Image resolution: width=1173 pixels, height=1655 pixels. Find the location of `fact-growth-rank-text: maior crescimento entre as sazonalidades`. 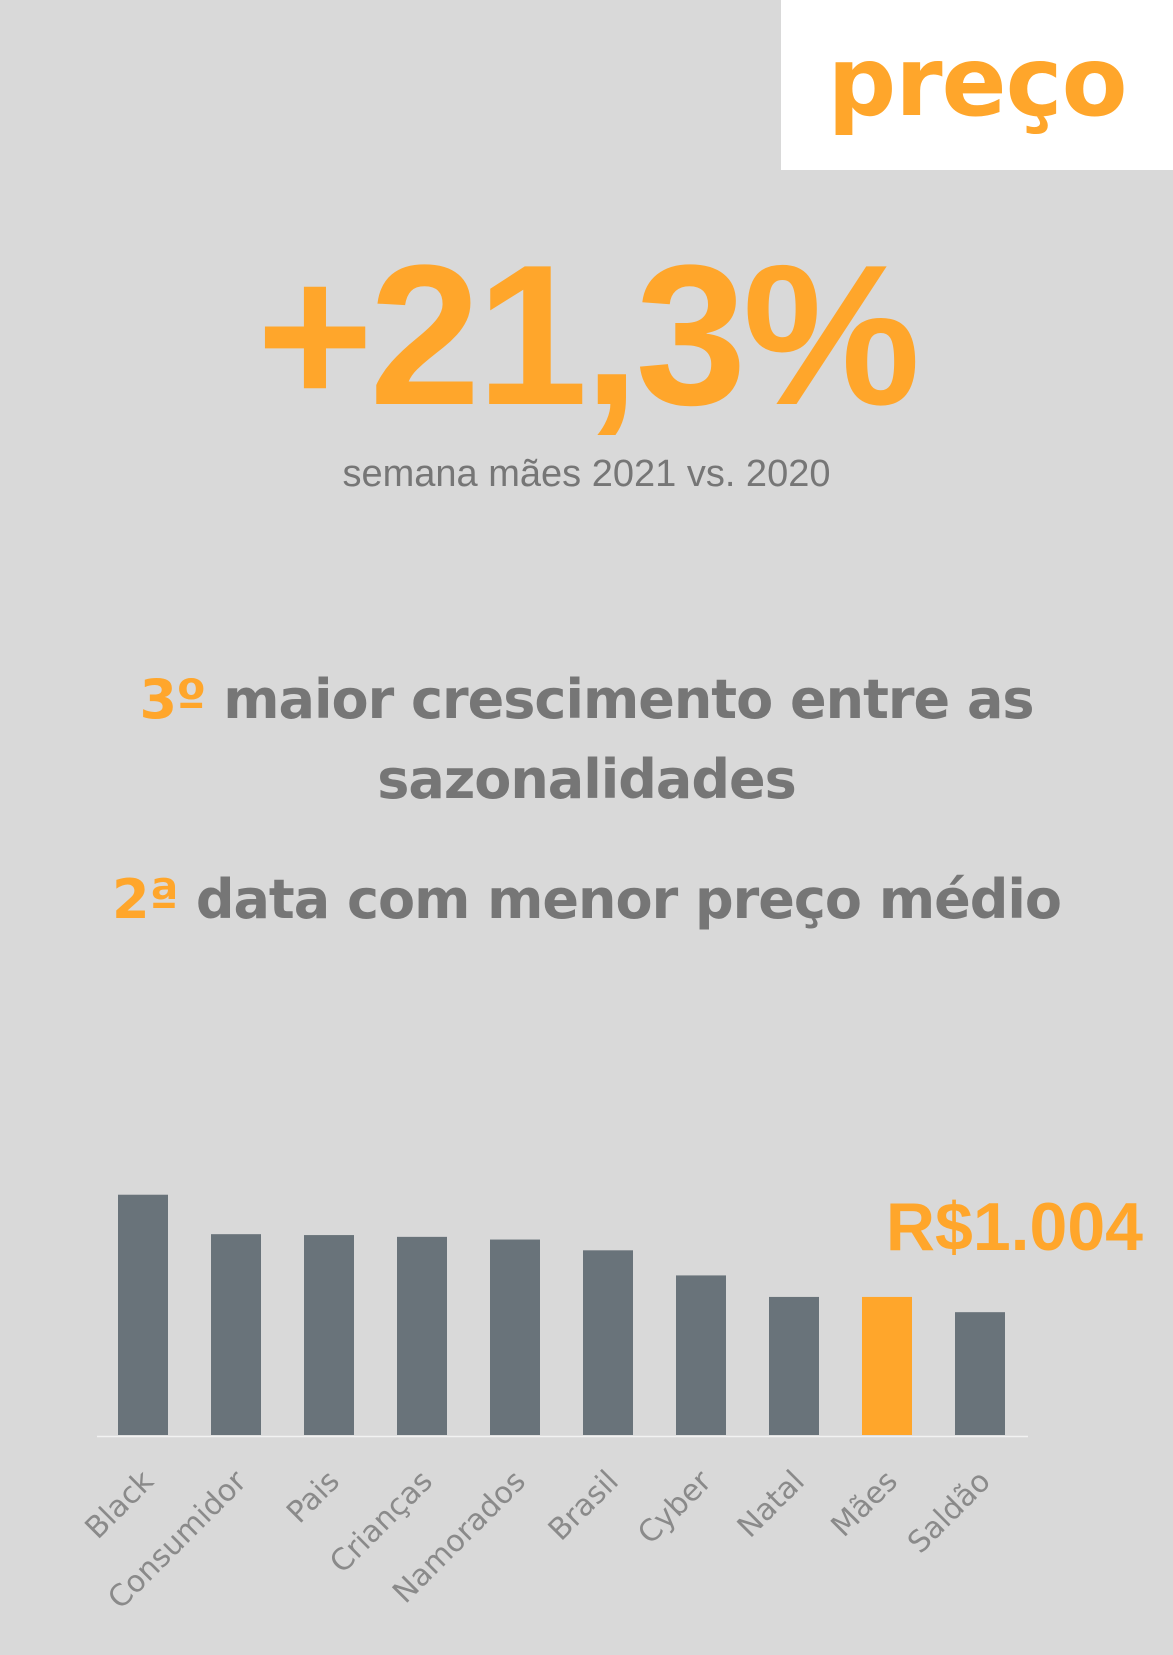

fact-growth-rank-text: maior crescimento entre as sazonalidades is located at coordinates (619, 739).